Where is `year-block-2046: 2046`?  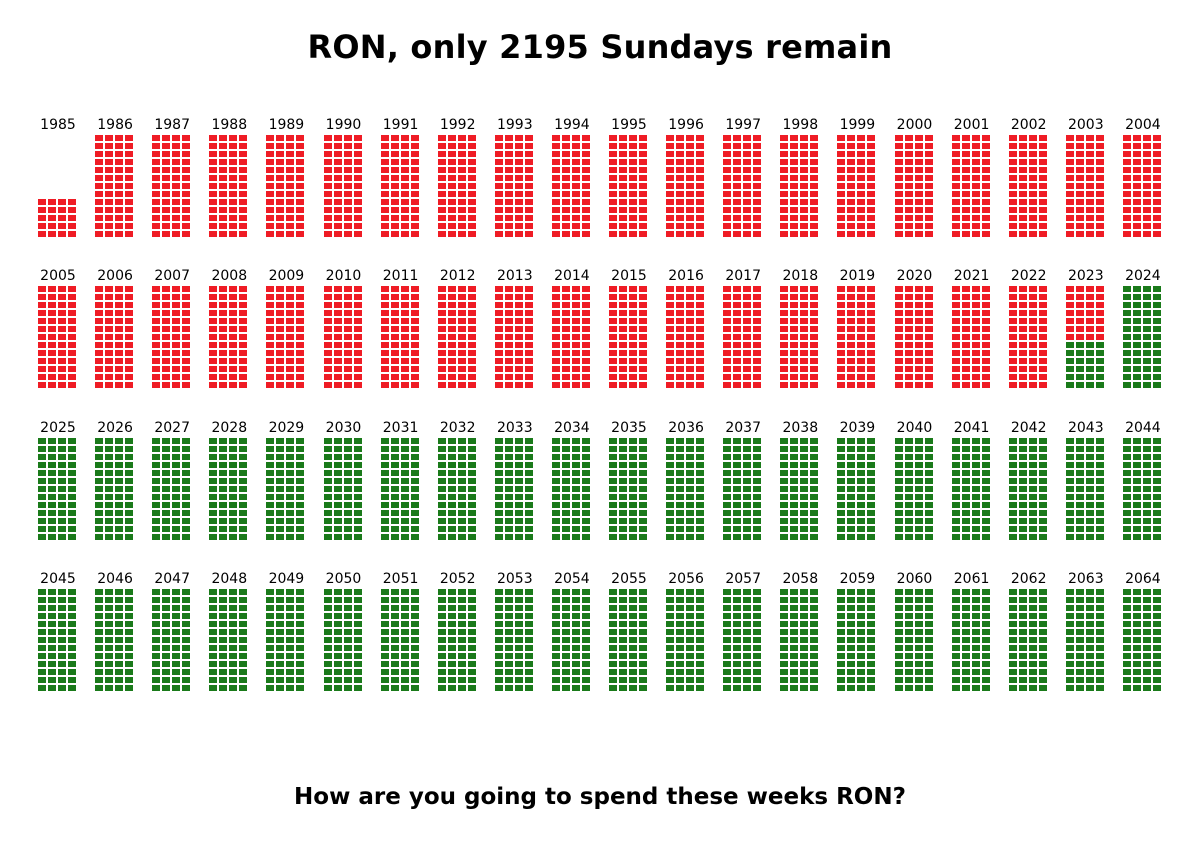 year-block-2046: 2046 is located at coordinates (115, 631).